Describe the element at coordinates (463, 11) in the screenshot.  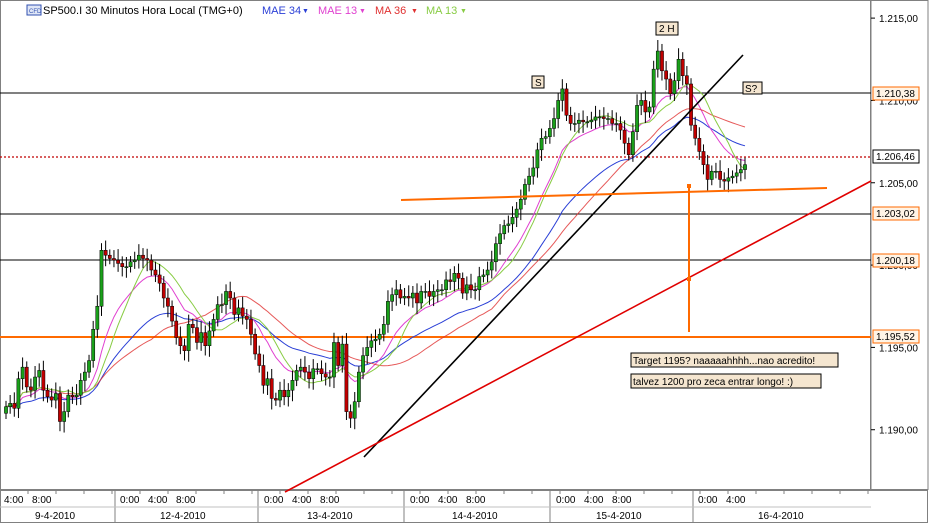
I see `indicator-ma13-dropdown: ▼` at that location.